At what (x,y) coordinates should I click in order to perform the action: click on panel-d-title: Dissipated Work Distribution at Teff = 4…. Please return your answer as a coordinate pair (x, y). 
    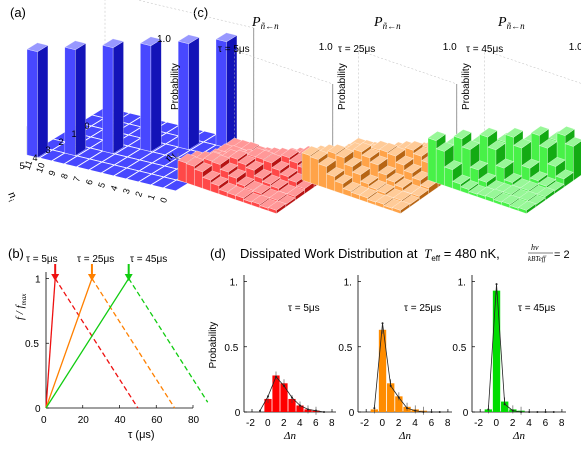
    Looking at the image, I should click on (370, 254).